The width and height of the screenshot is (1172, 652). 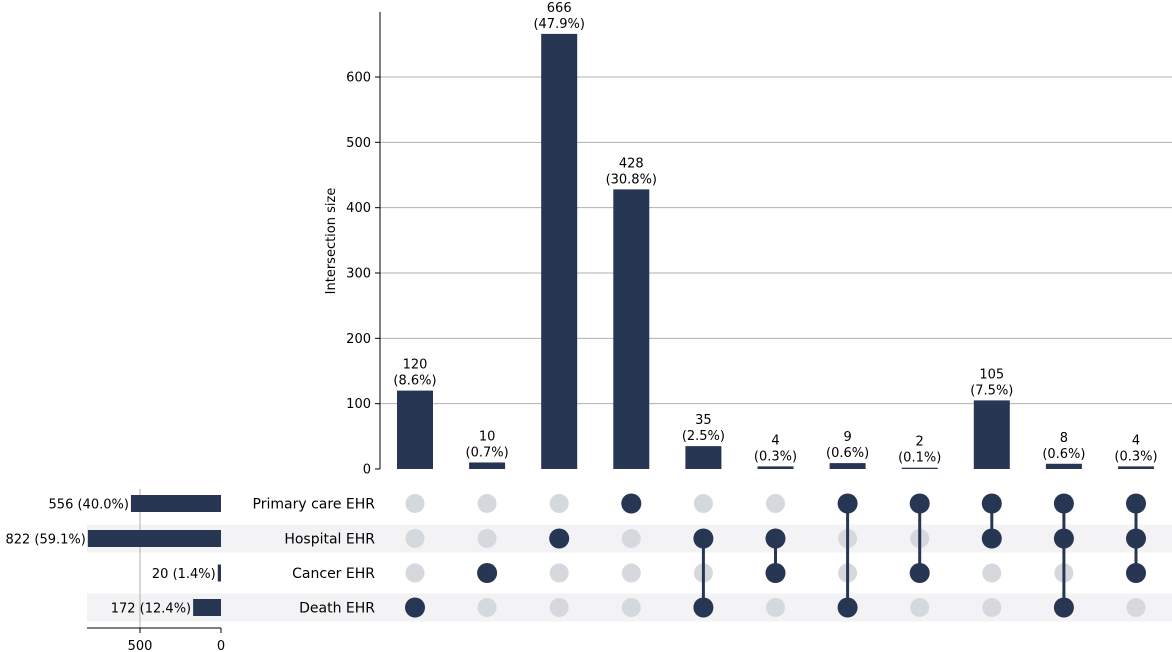 What do you see at coordinates (414, 381) in the screenshot?
I see `bar-percent-label: (8.6%)` at bounding box center [414, 381].